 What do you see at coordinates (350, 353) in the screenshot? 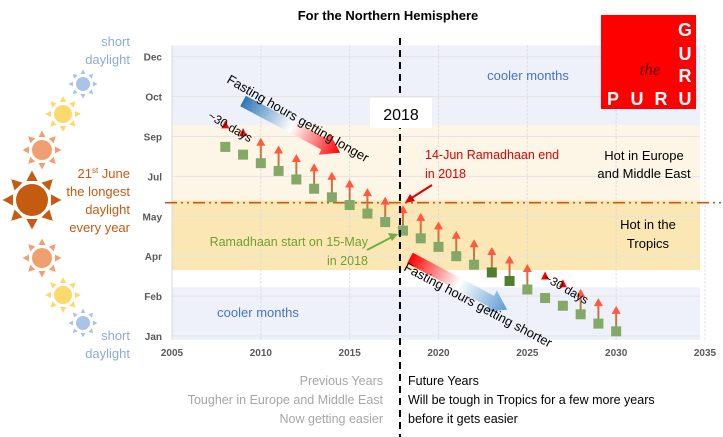
I see `x-tick-label: 2015` at bounding box center [350, 353].